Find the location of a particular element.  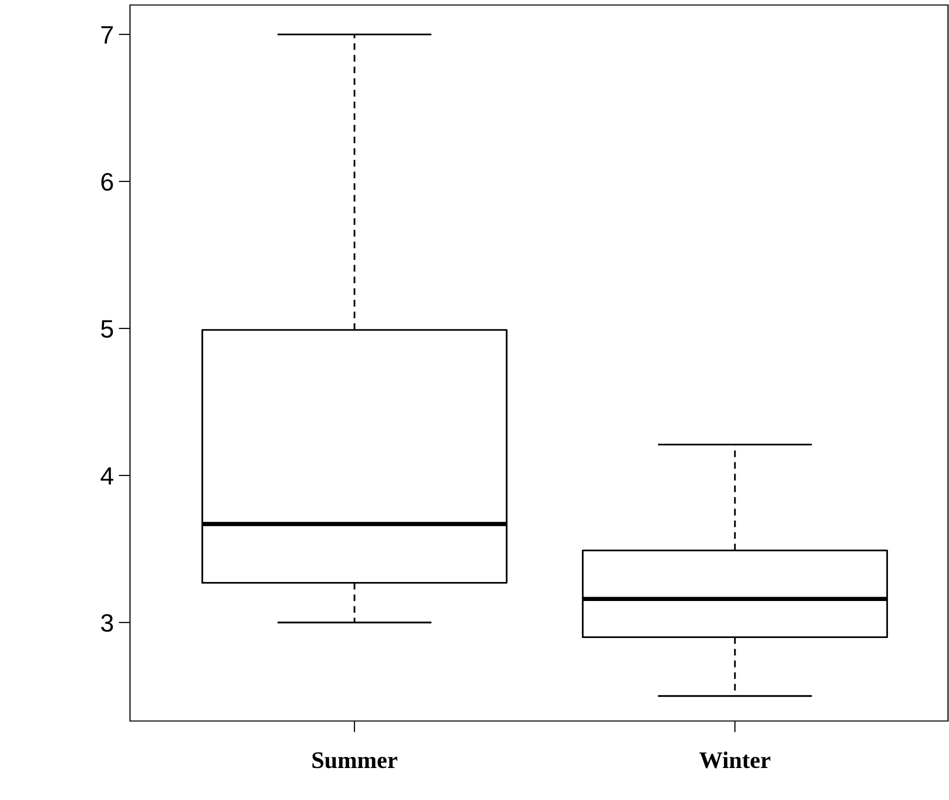

y-tick-label: 3 is located at coordinates (107, 623).